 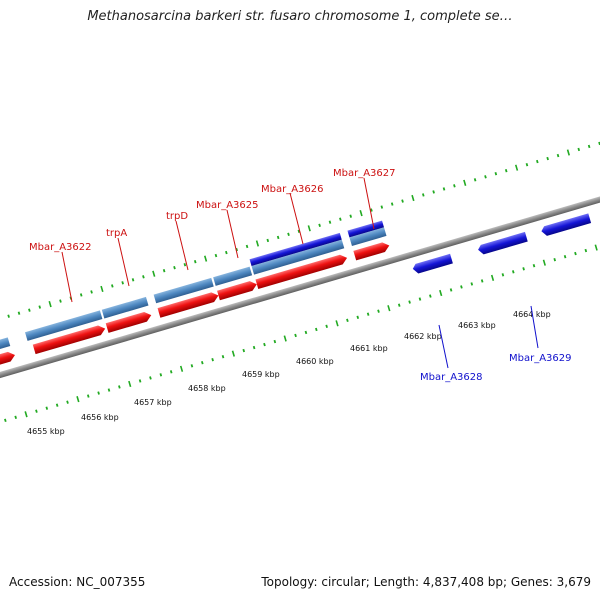 I want to click on gene-label-mbar-a3626: Mbar_A3626, so click(x=292, y=189).